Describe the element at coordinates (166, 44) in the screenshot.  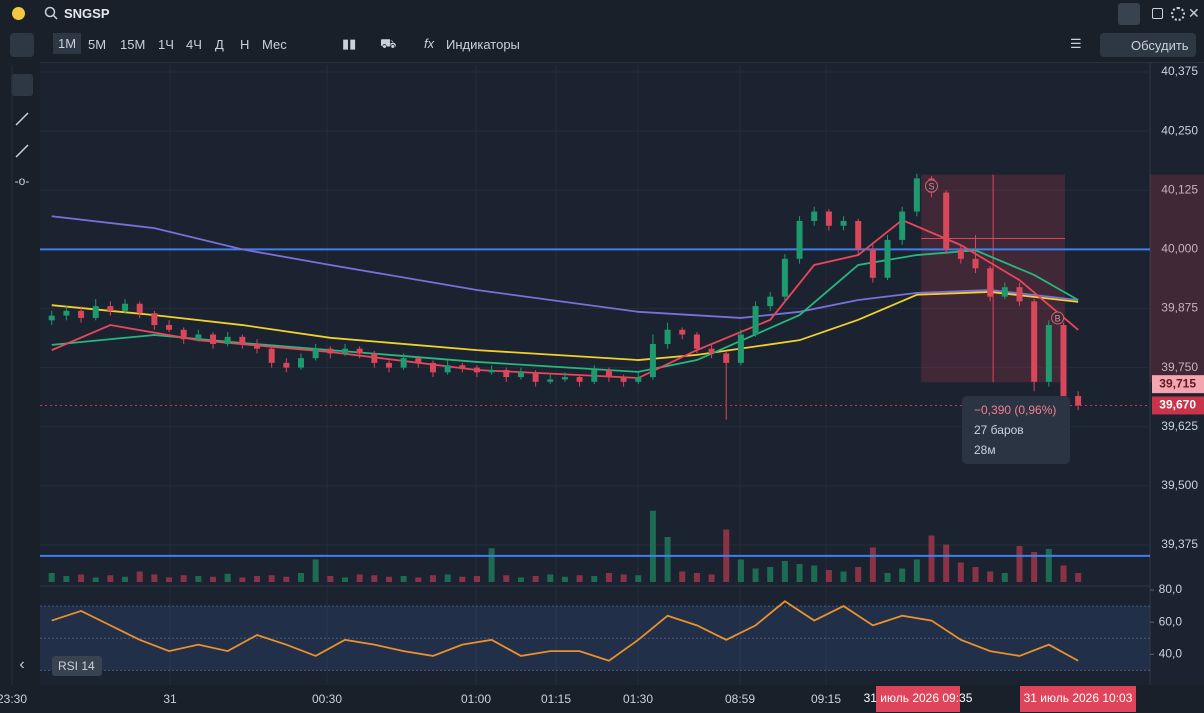
I see `timeframe-button: 1Ч` at that location.